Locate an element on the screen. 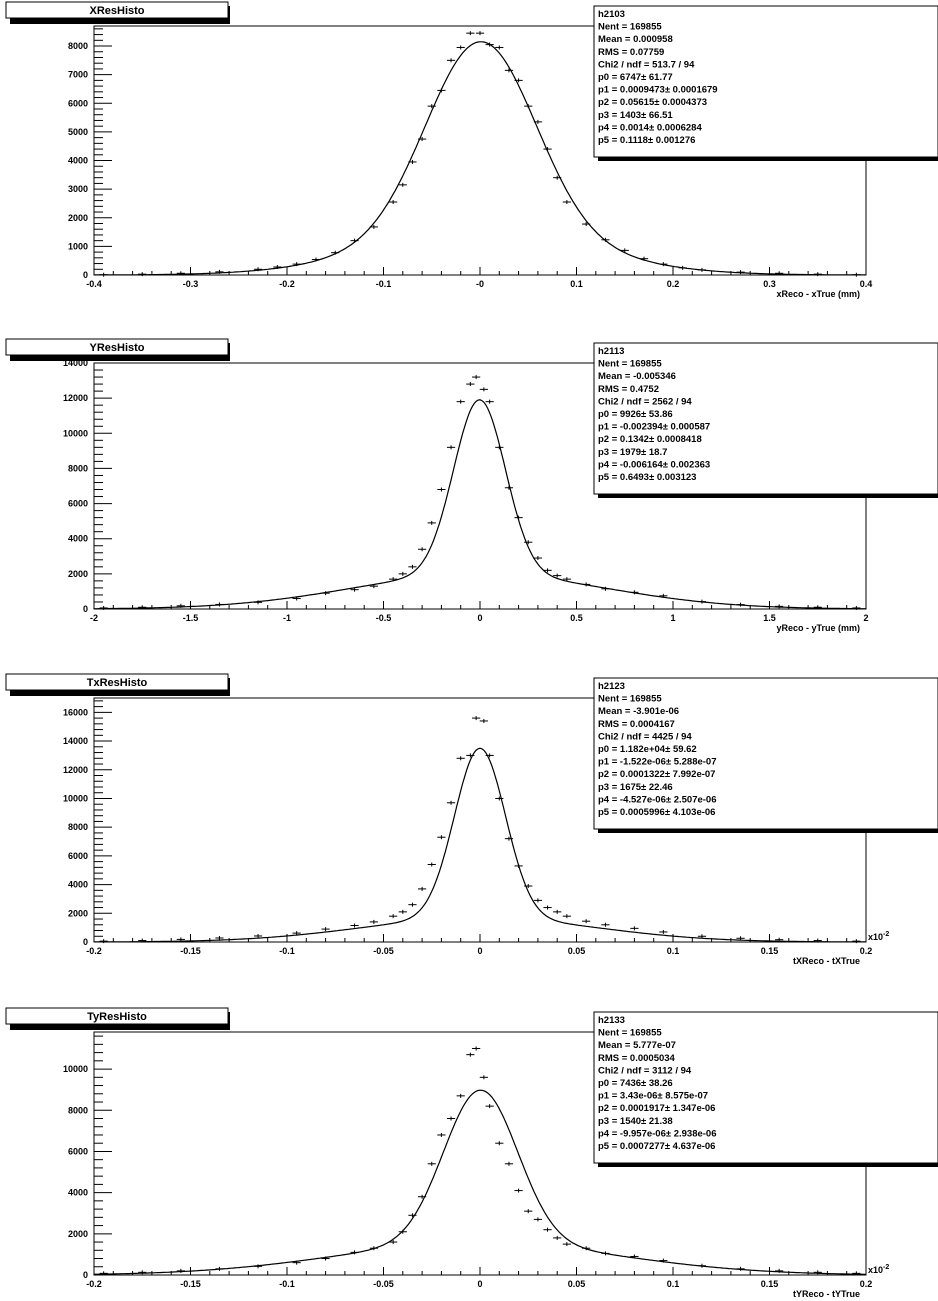  x-axis-label: tXReco - tXTrue is located at coordinates (826, 961).